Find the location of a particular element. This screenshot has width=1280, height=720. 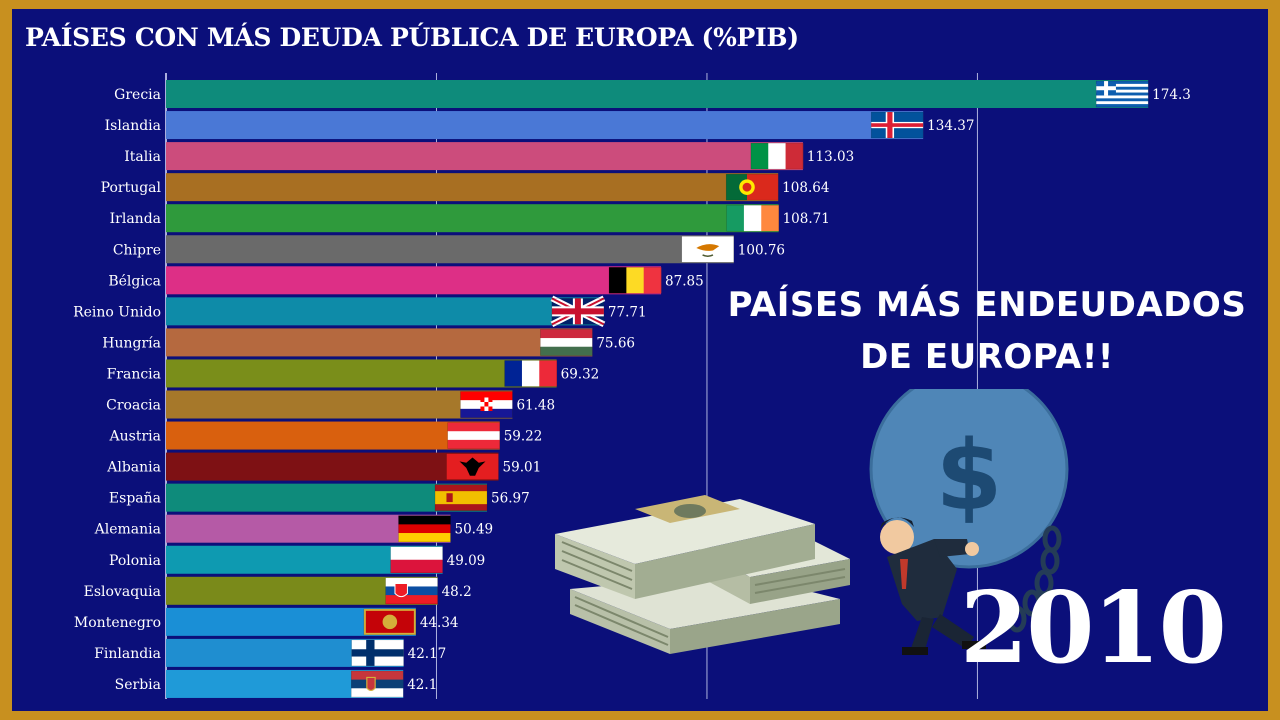

category-label: Alemania is located at coordinates (127, 530).